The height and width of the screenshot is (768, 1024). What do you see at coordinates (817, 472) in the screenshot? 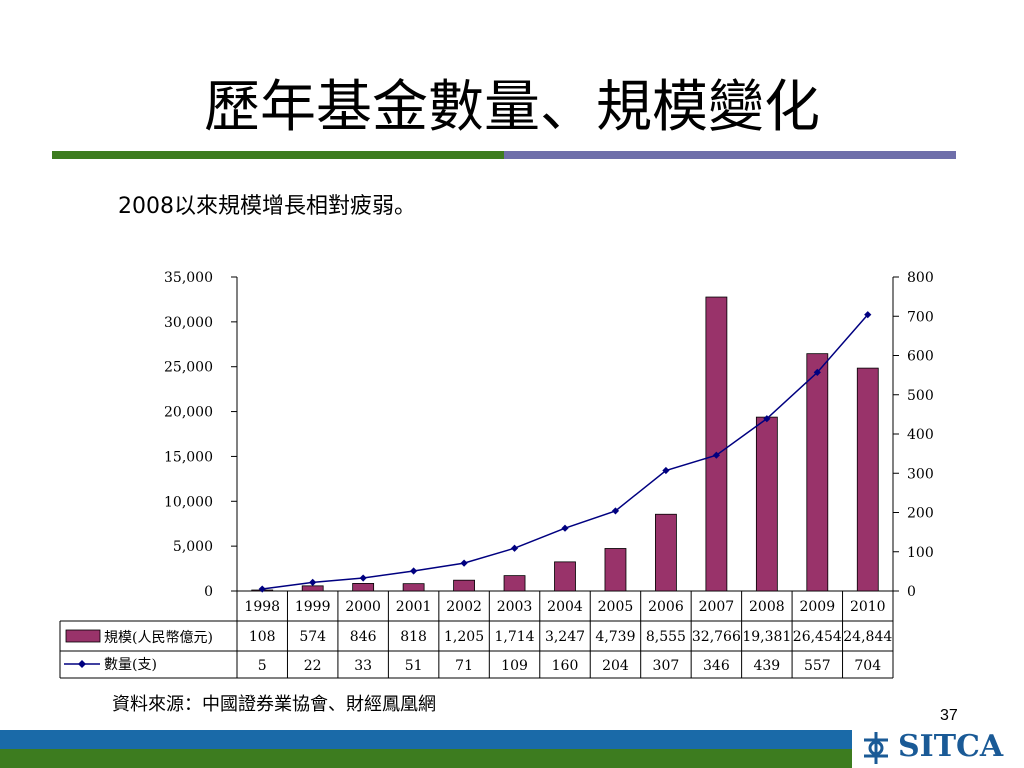
I see `bar-2009` at bounding box center [817, 472].